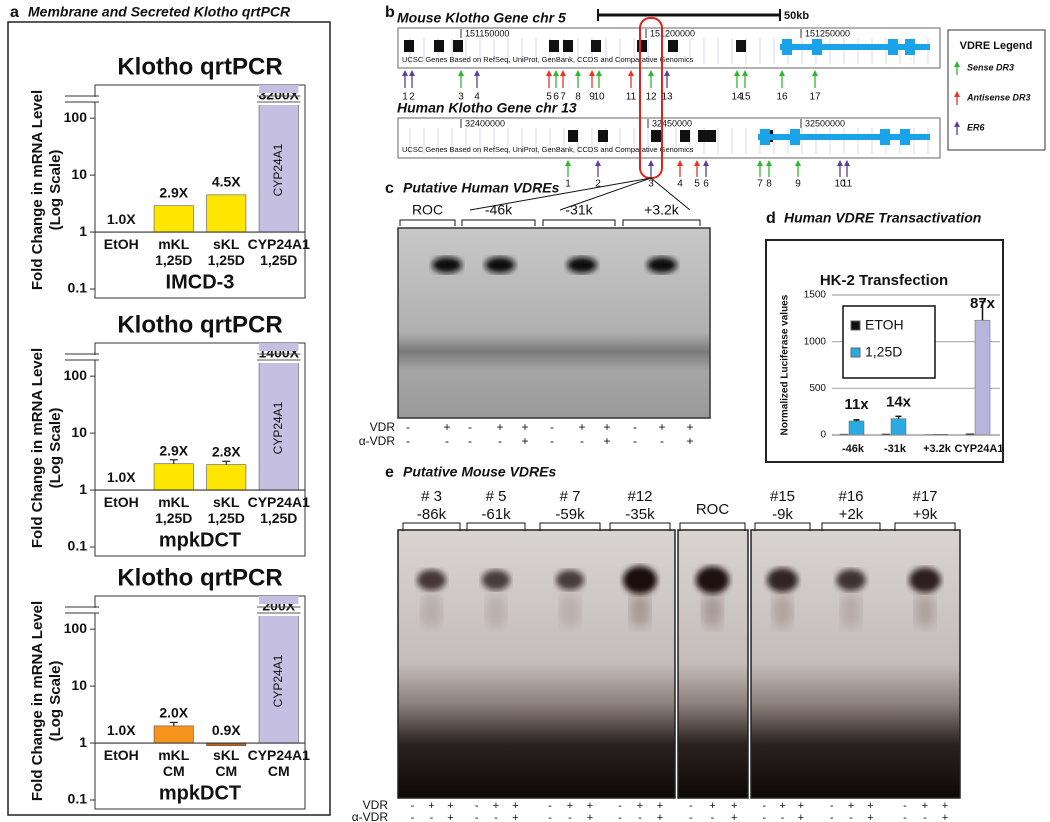 The image size is (1050, 822). What do you see at coordinates (554, 323) in the screenshot?
I see `gel` at bounding box center [554, 323].